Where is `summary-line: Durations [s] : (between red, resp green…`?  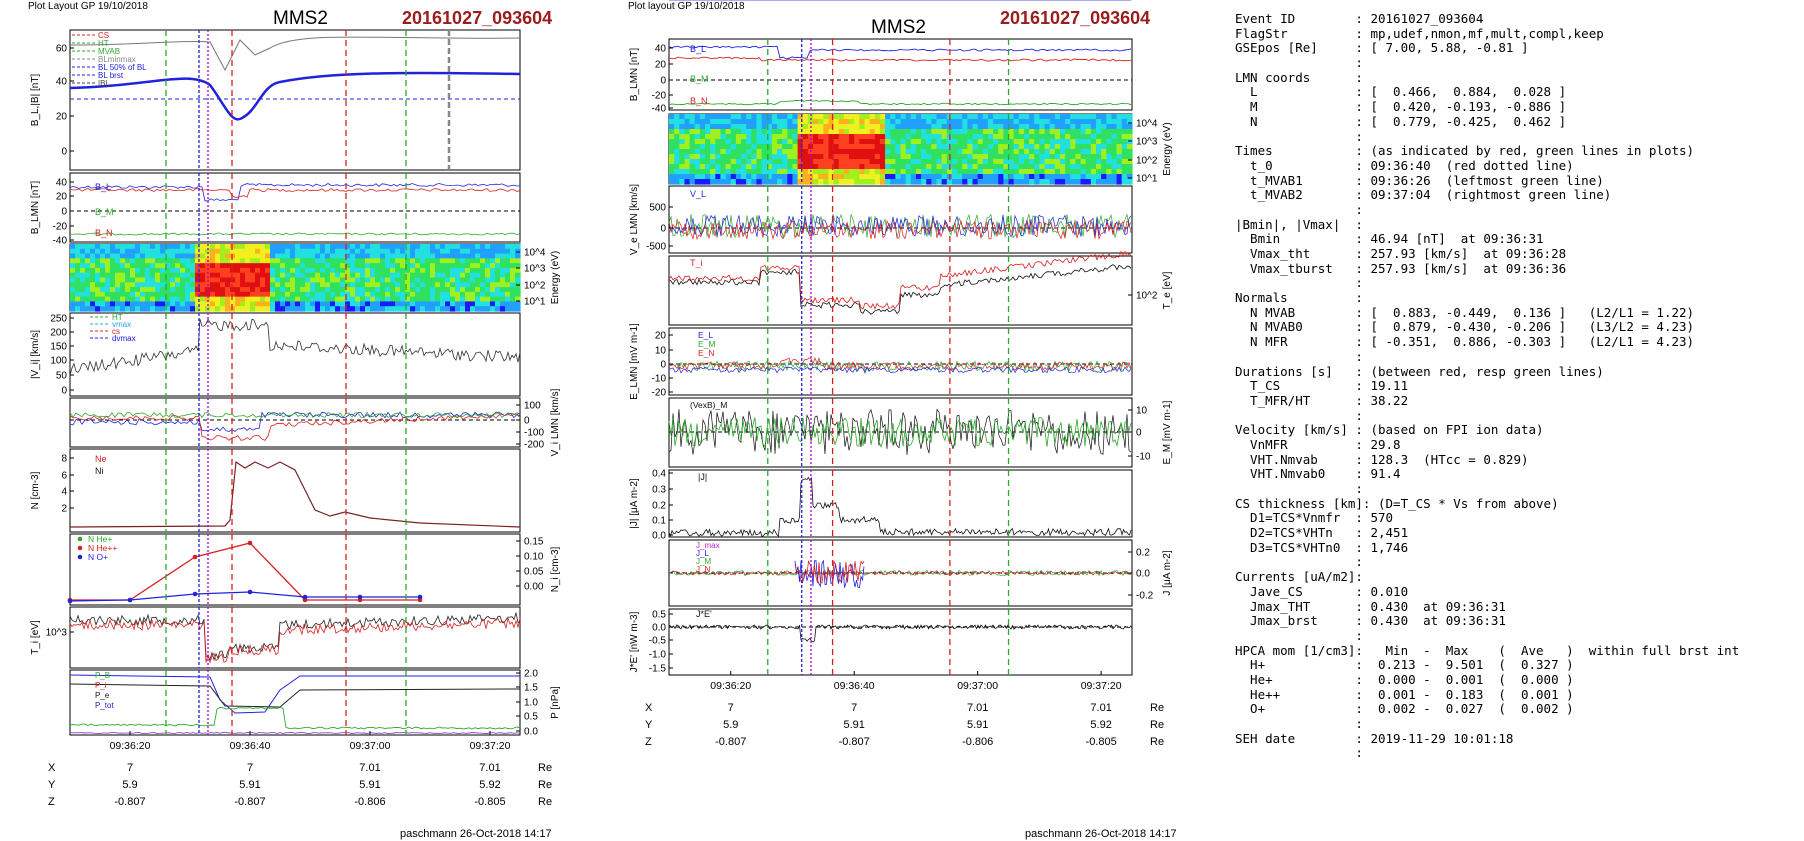 summary-line: Durations [s] : (between red, resp green… is located at coordinates (1419, 371).